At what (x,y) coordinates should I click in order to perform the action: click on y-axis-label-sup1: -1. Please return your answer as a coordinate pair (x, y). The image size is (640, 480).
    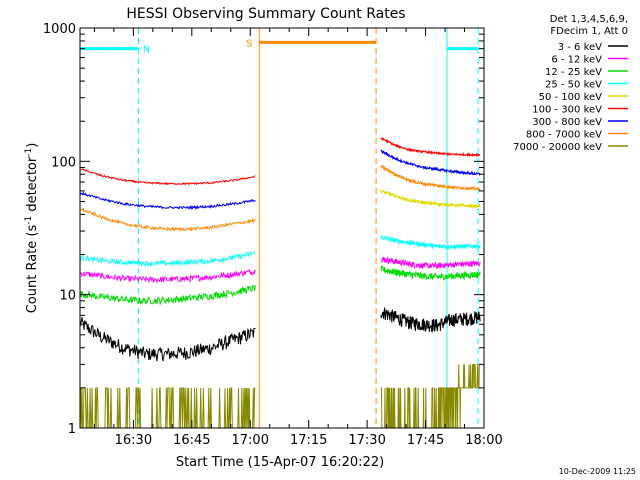
    Looking at the image, I should click on (29, 220).